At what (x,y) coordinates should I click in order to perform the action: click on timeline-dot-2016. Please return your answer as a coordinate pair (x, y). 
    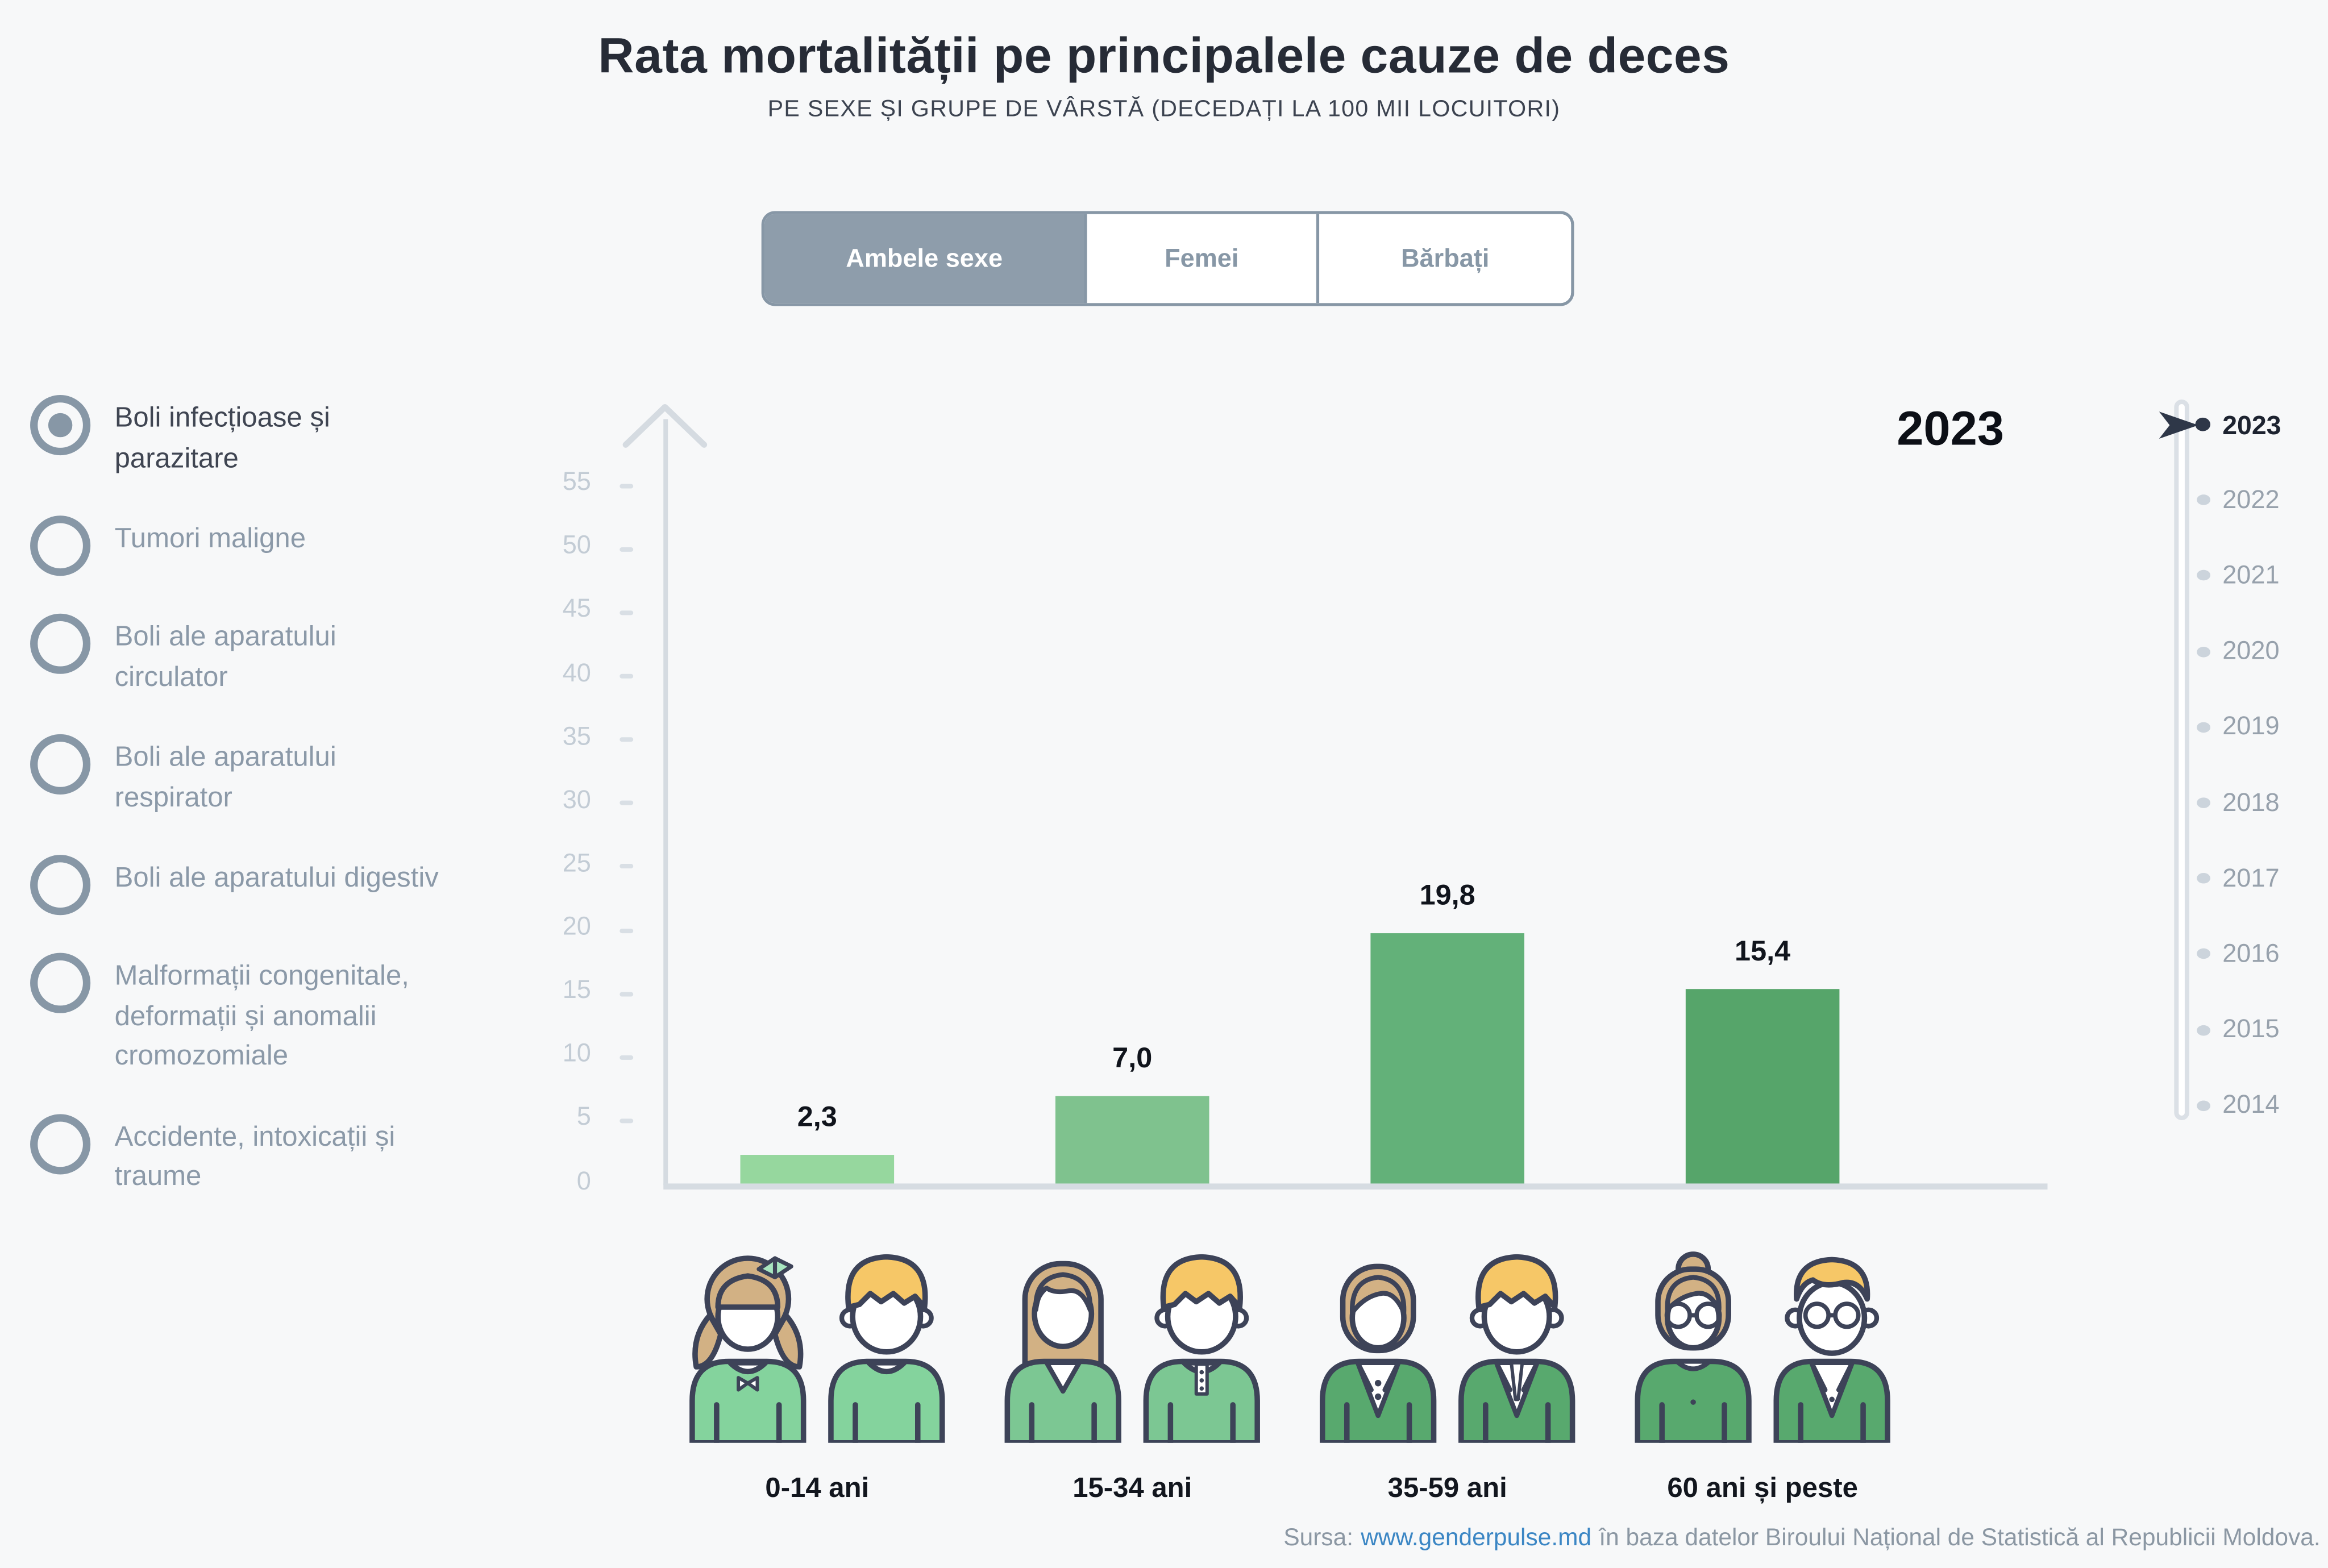
    Looking at the image, I should click on (2203, 954).